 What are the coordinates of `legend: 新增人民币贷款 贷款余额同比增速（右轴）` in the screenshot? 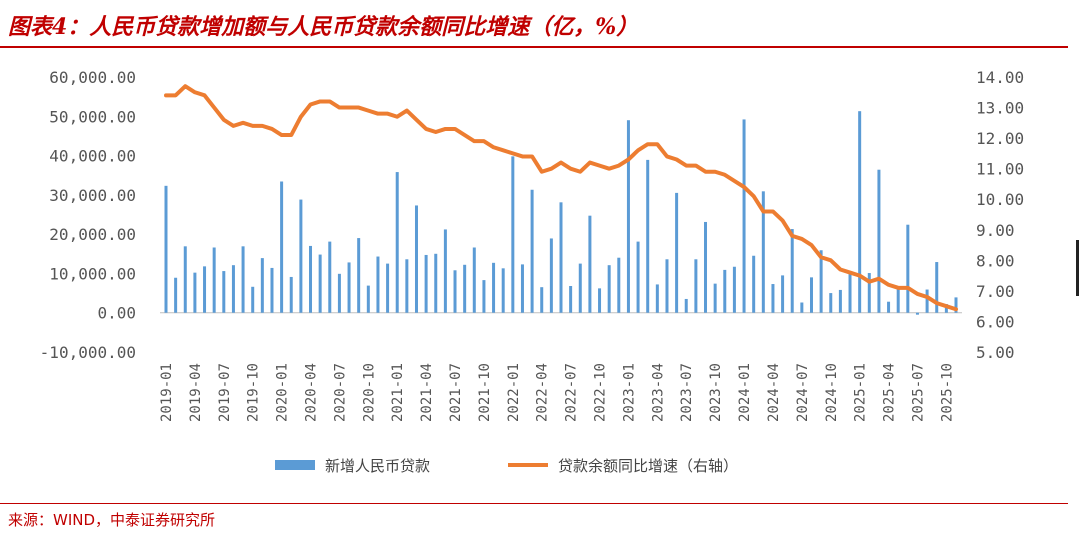 It's located at (506, 466).